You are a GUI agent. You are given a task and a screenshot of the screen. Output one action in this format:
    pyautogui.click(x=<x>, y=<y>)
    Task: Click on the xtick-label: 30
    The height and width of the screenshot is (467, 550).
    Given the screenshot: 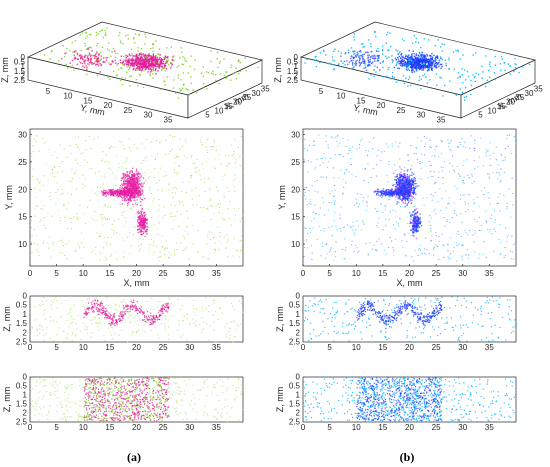 What is the action you would take?
    pyautogui.click(x=256, y=93)
    